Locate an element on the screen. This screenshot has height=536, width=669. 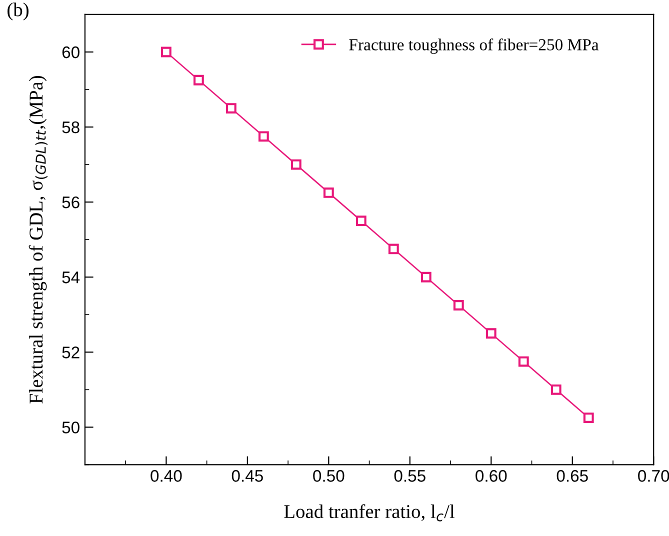
x-tick-label: 0.40 is located at coordinates (166, 476).